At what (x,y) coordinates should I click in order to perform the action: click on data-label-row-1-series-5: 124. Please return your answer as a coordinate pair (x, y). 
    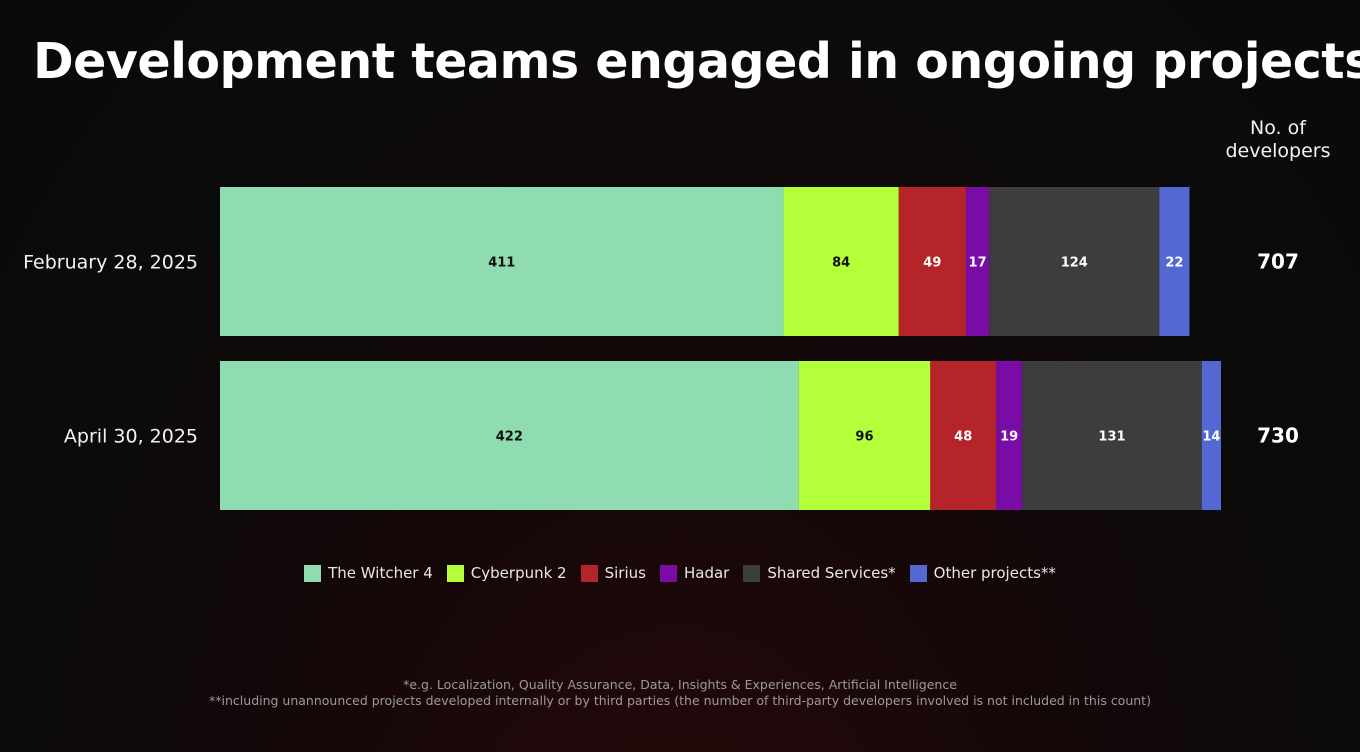
    Looking at the image, I should click on (1074, 263).